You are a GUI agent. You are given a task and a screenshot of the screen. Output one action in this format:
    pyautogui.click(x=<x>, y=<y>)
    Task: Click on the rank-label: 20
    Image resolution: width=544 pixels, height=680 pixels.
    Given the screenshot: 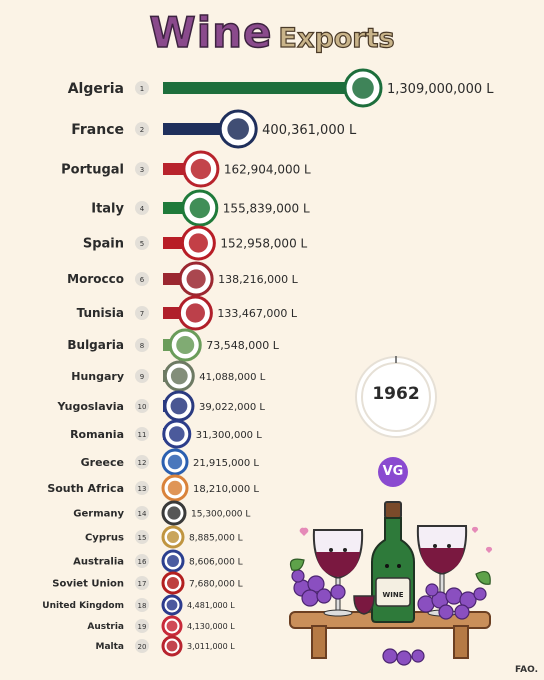 What is the action you would take?
    pyautogui.click(x=142, y=647)
    